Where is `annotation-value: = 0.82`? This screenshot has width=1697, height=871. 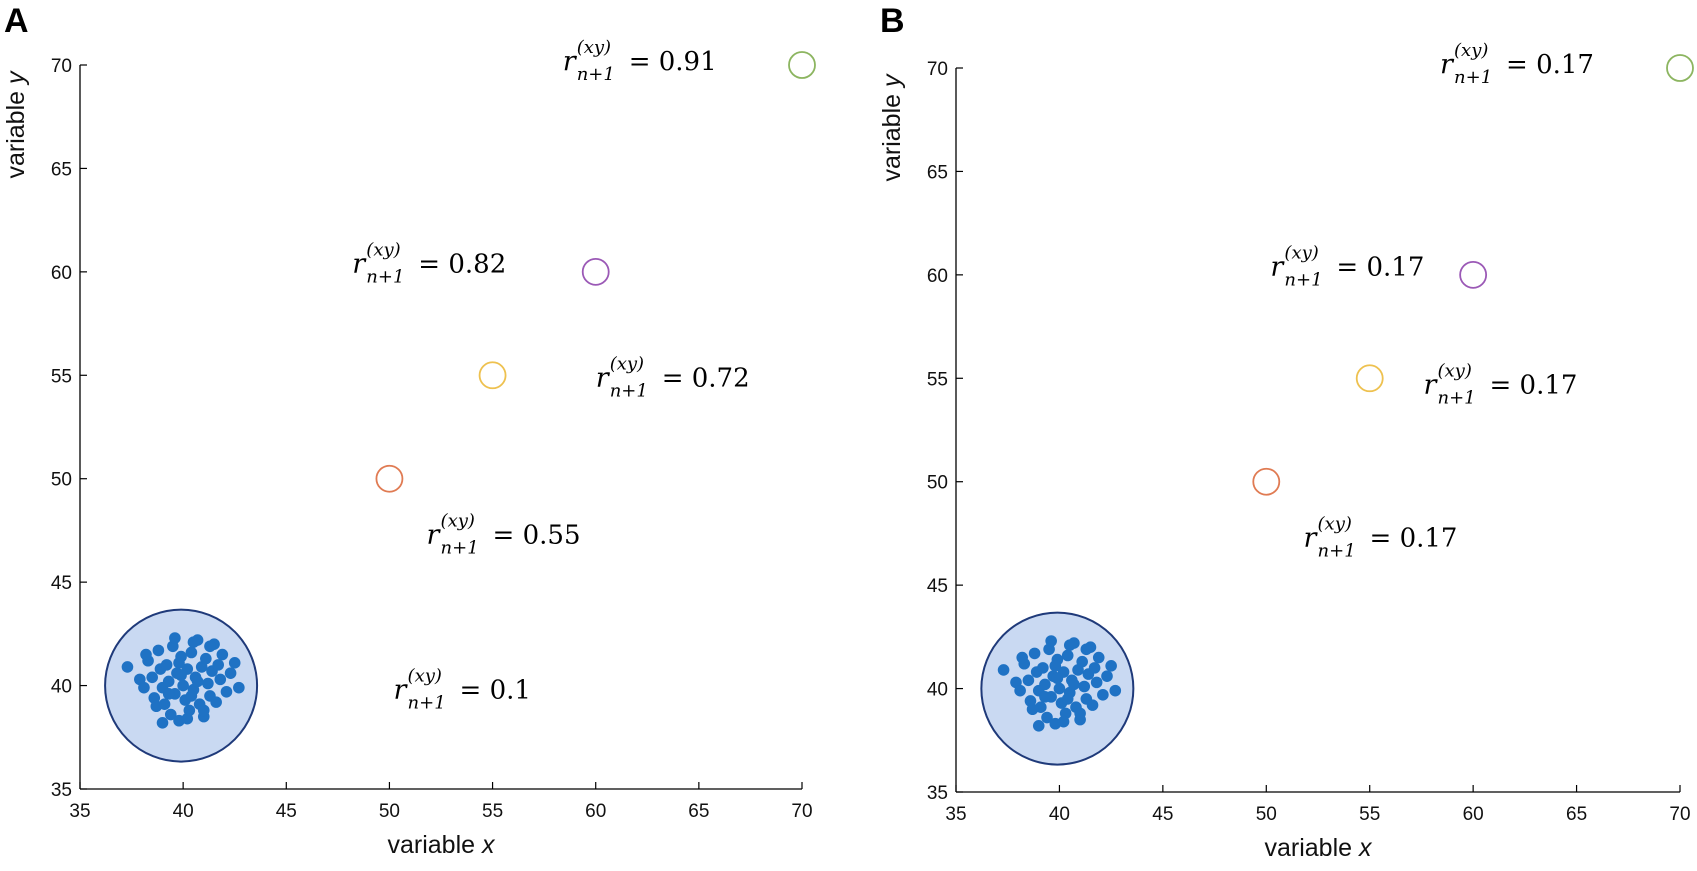
annotation-value: = 0.82 is located at coordinates (462, 265).